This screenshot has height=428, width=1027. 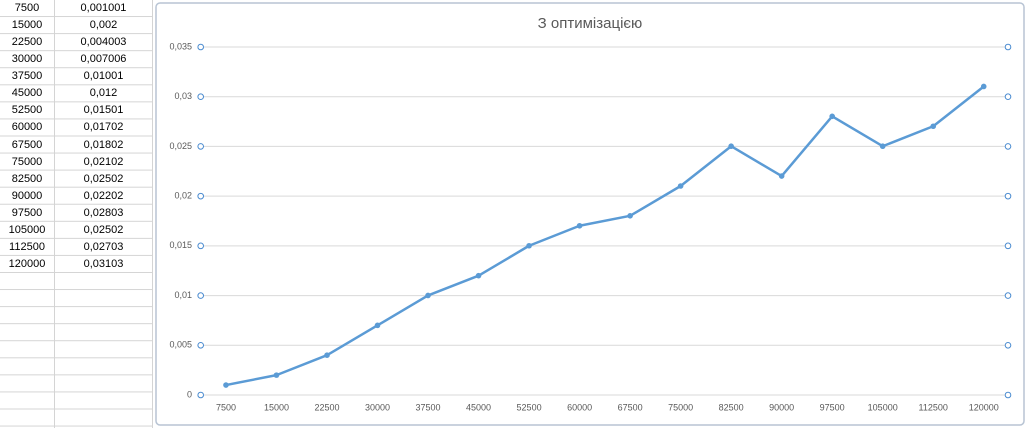 I want to click on cell: 0,007006, so click(x=103, y=59).